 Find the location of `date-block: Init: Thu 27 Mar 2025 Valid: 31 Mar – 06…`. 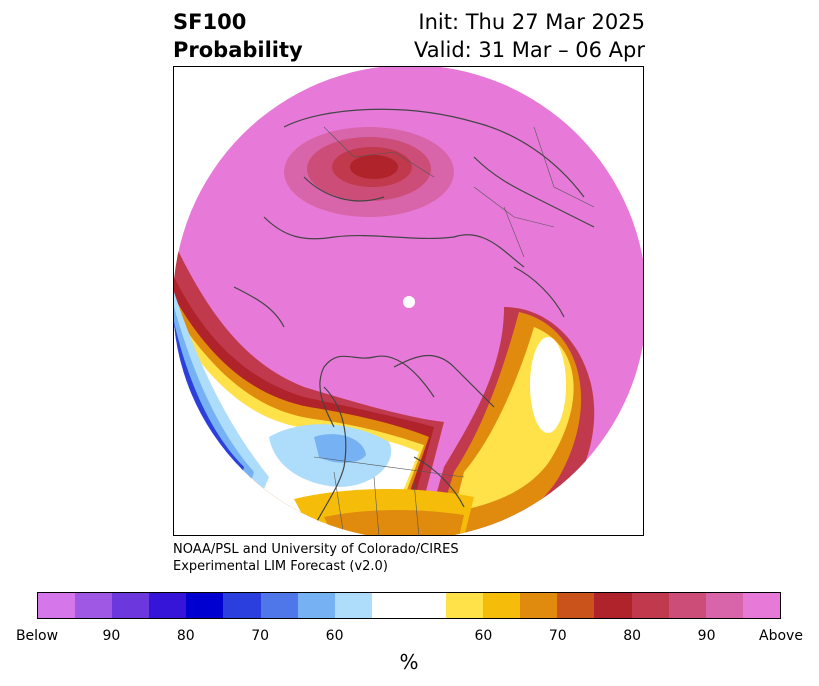

date-block: Init: Thu 27 Mar 2025 Valid: 31 Mar – 06… is located at coordinates (529, 36).